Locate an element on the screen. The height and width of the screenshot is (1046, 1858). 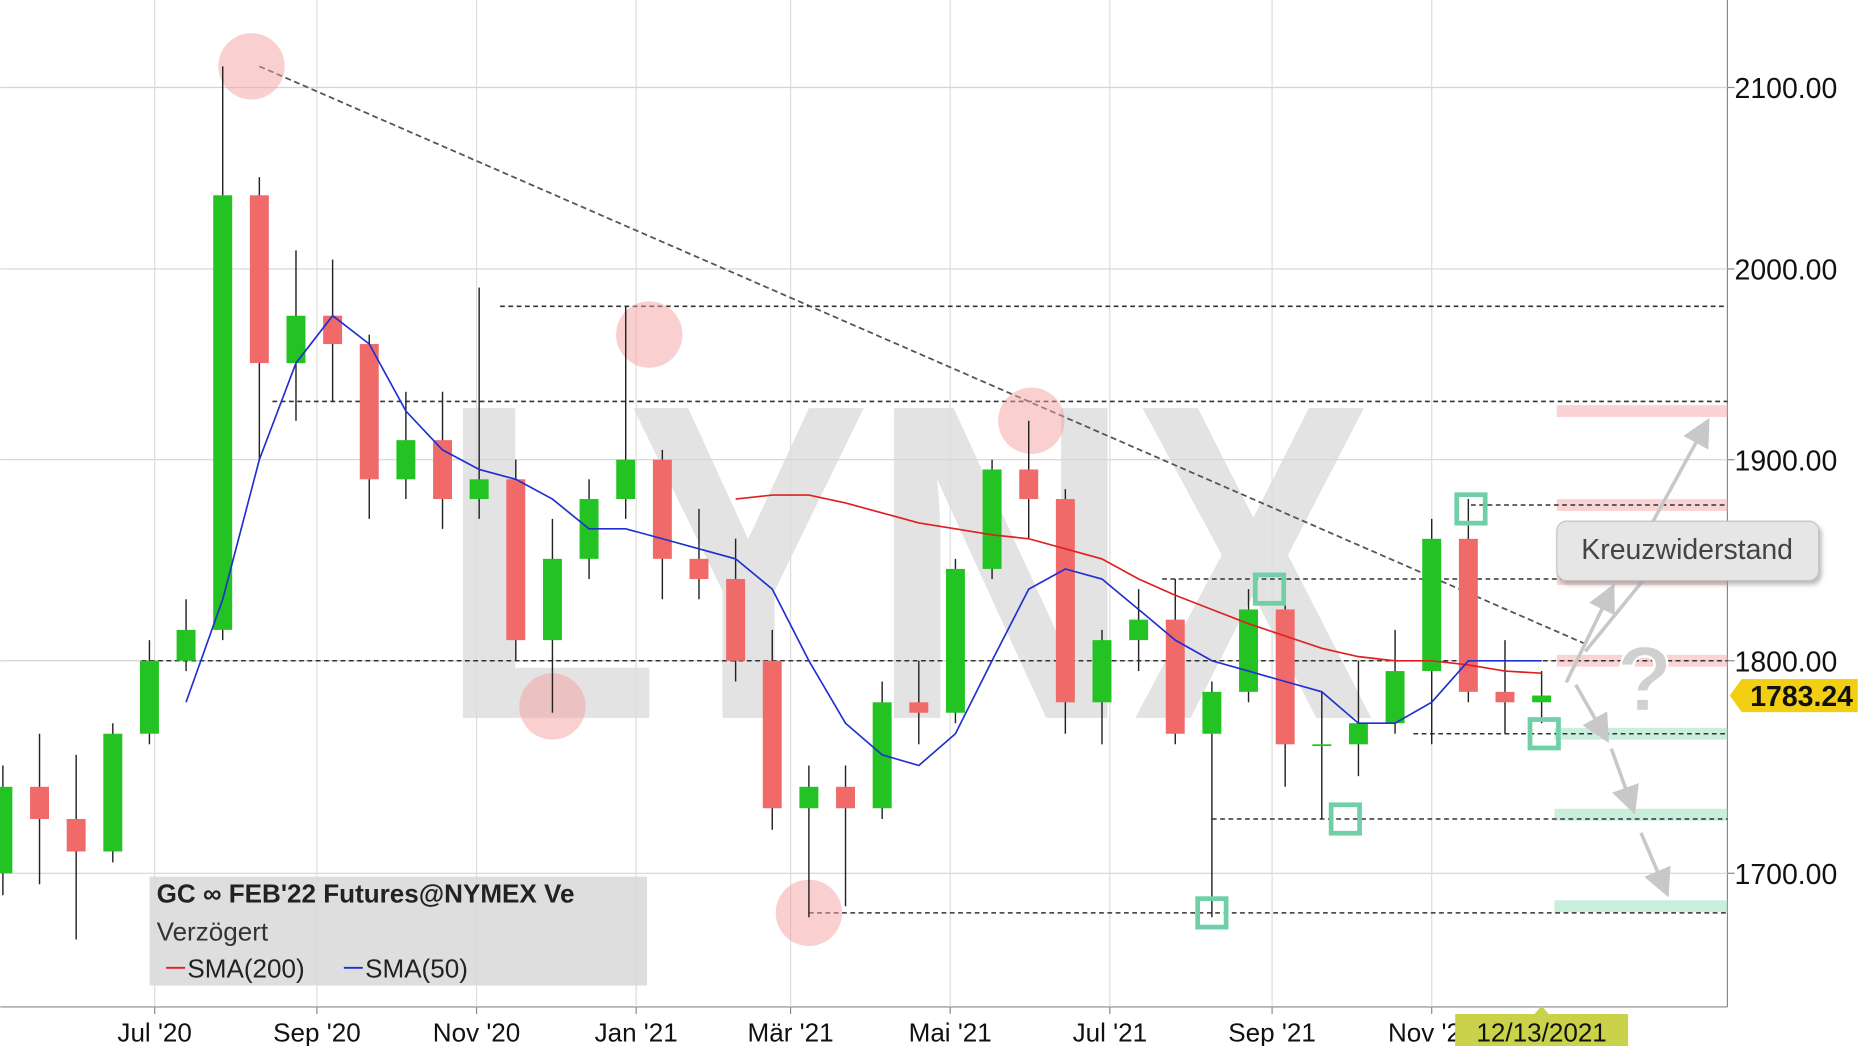
cursor-label-box is located at coordinates (1542, 1030).